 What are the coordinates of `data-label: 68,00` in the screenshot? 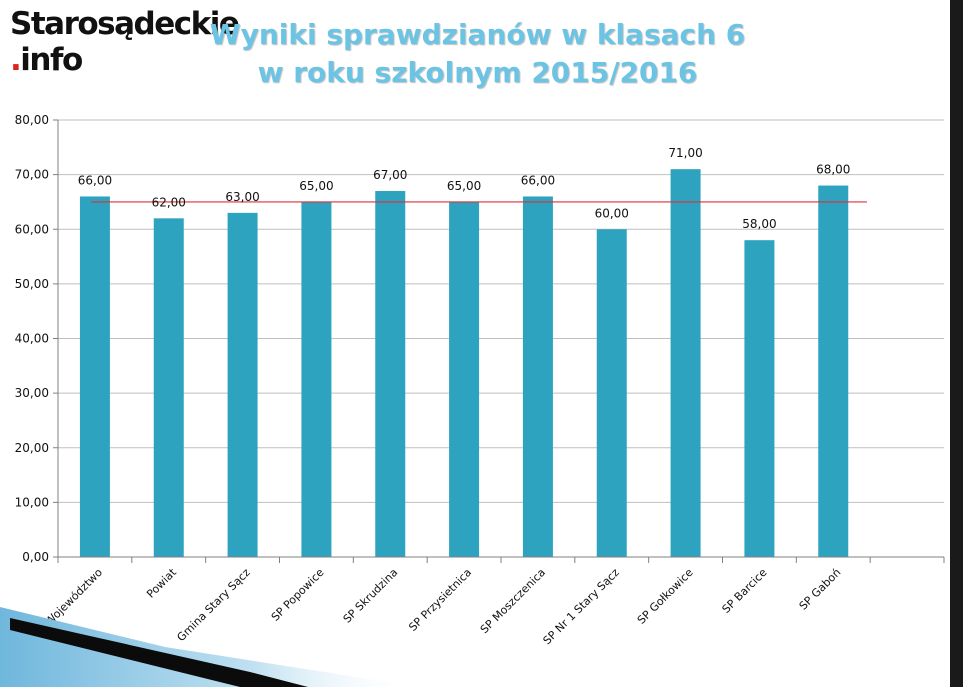 It's located at (833, 170).